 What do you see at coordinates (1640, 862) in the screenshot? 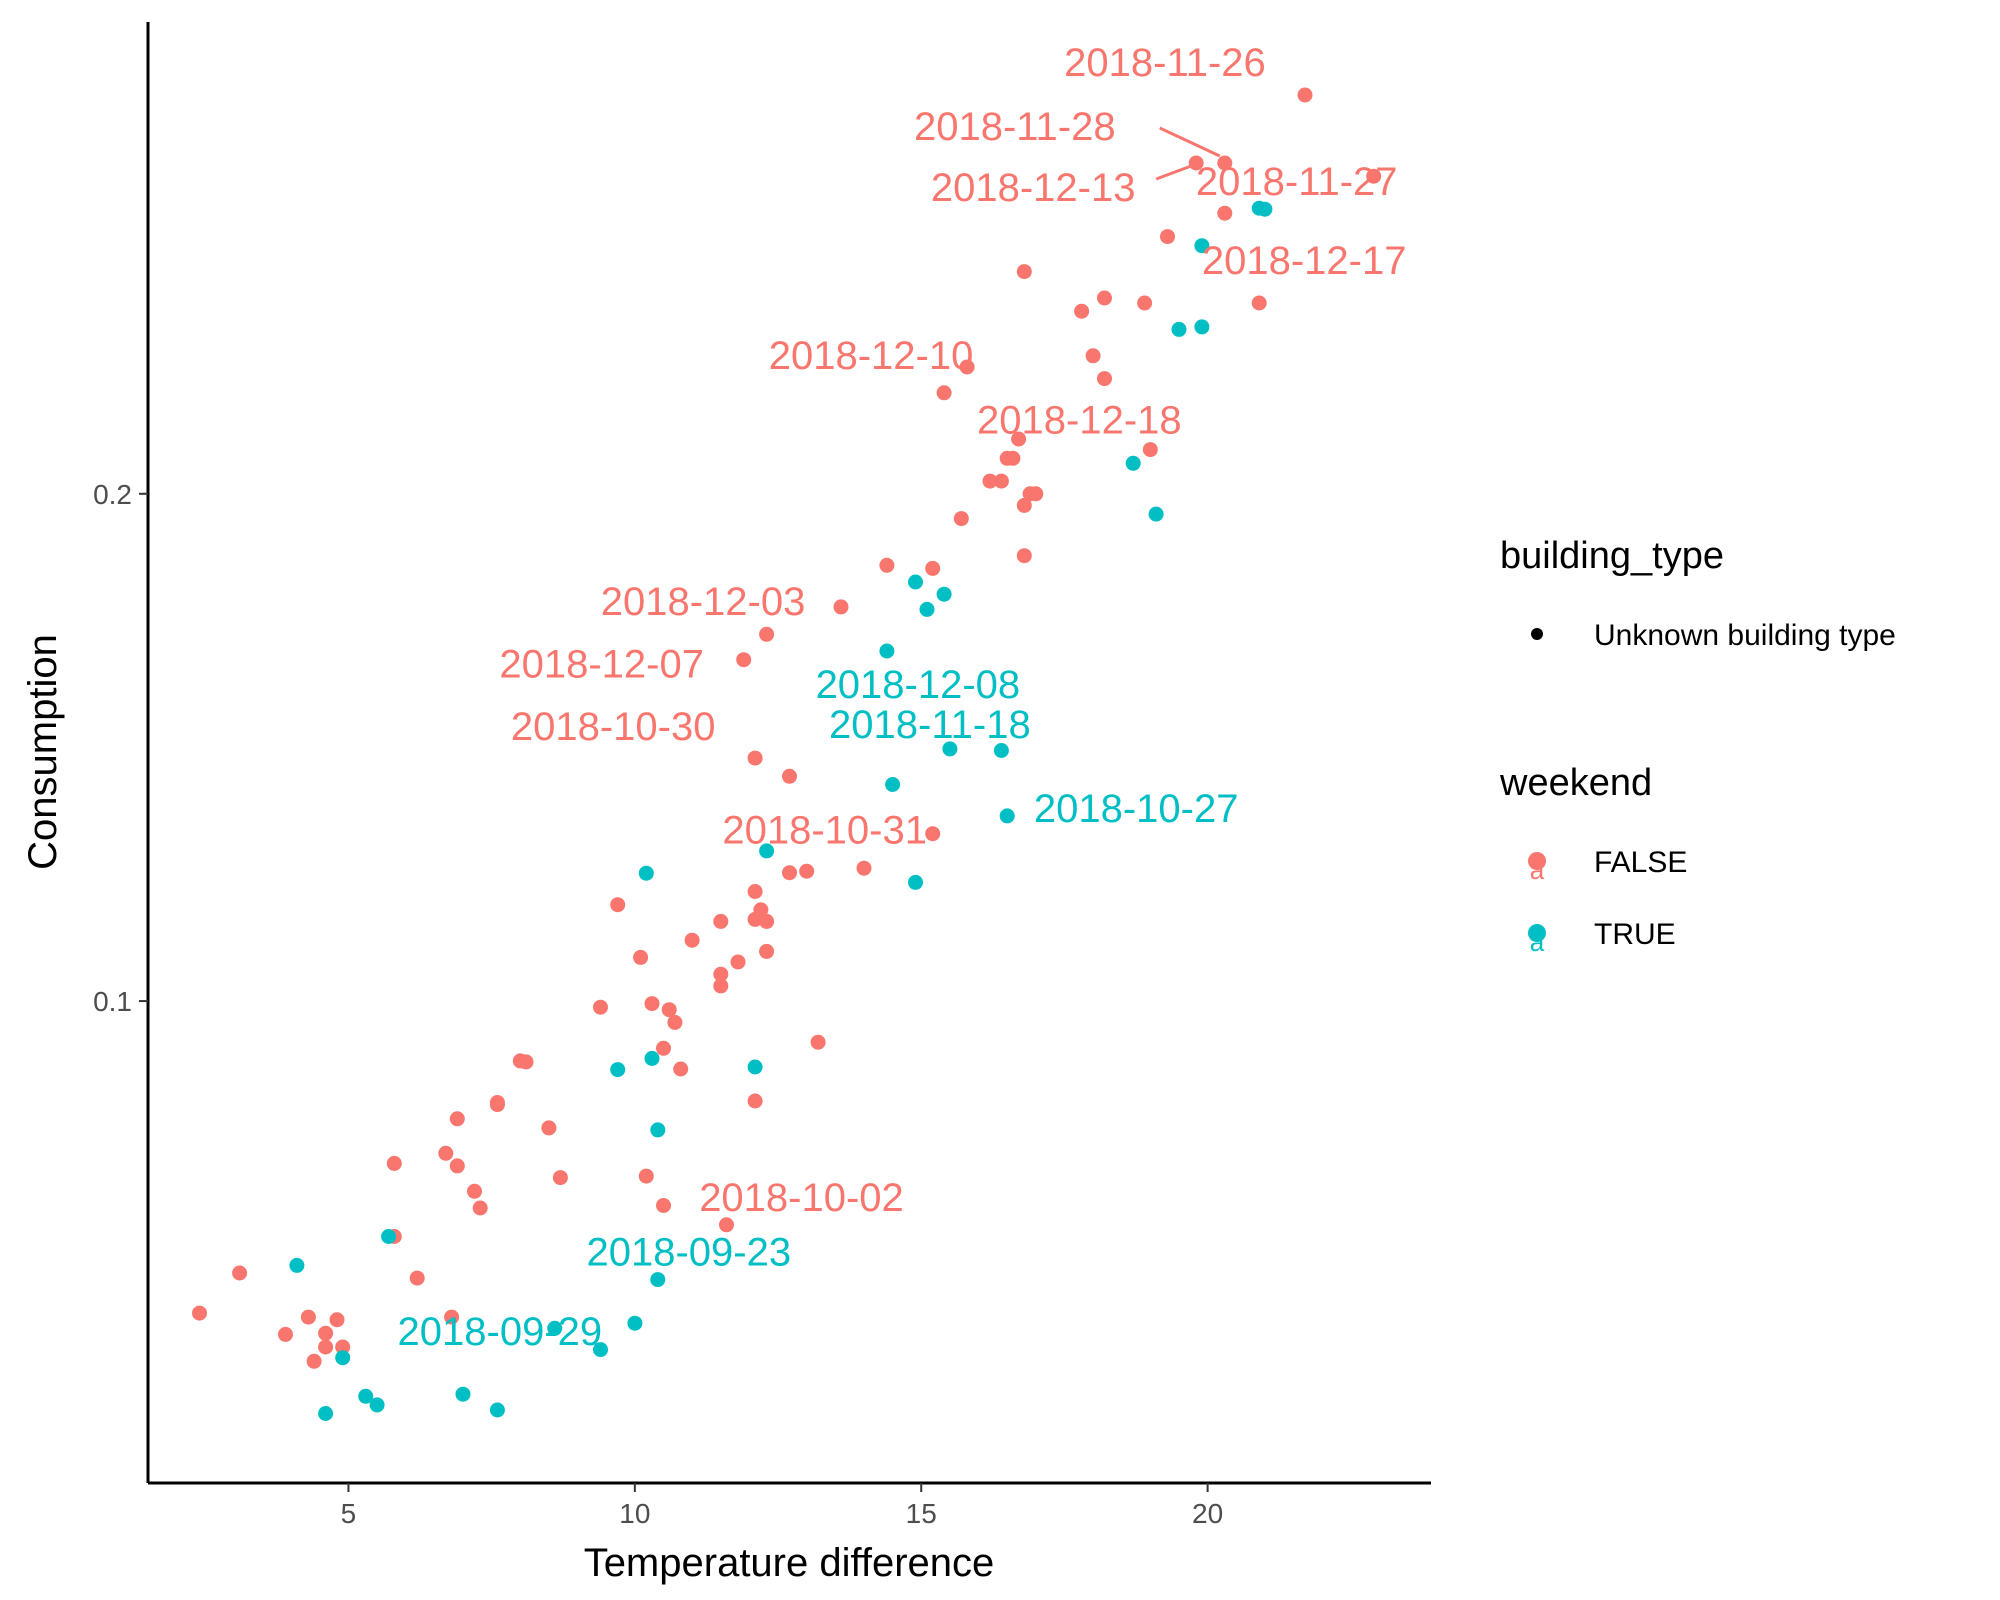
I see `legend-label-false: FALSE` at bounding box center [1640, 862].